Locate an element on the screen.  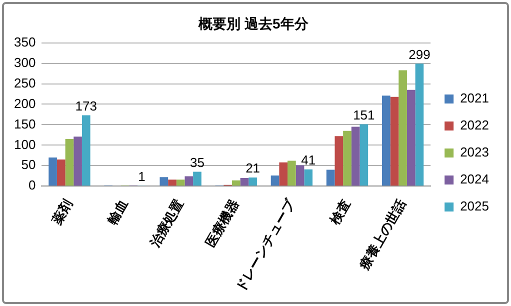
data-label: 151 is located at coordinates (364, 114).